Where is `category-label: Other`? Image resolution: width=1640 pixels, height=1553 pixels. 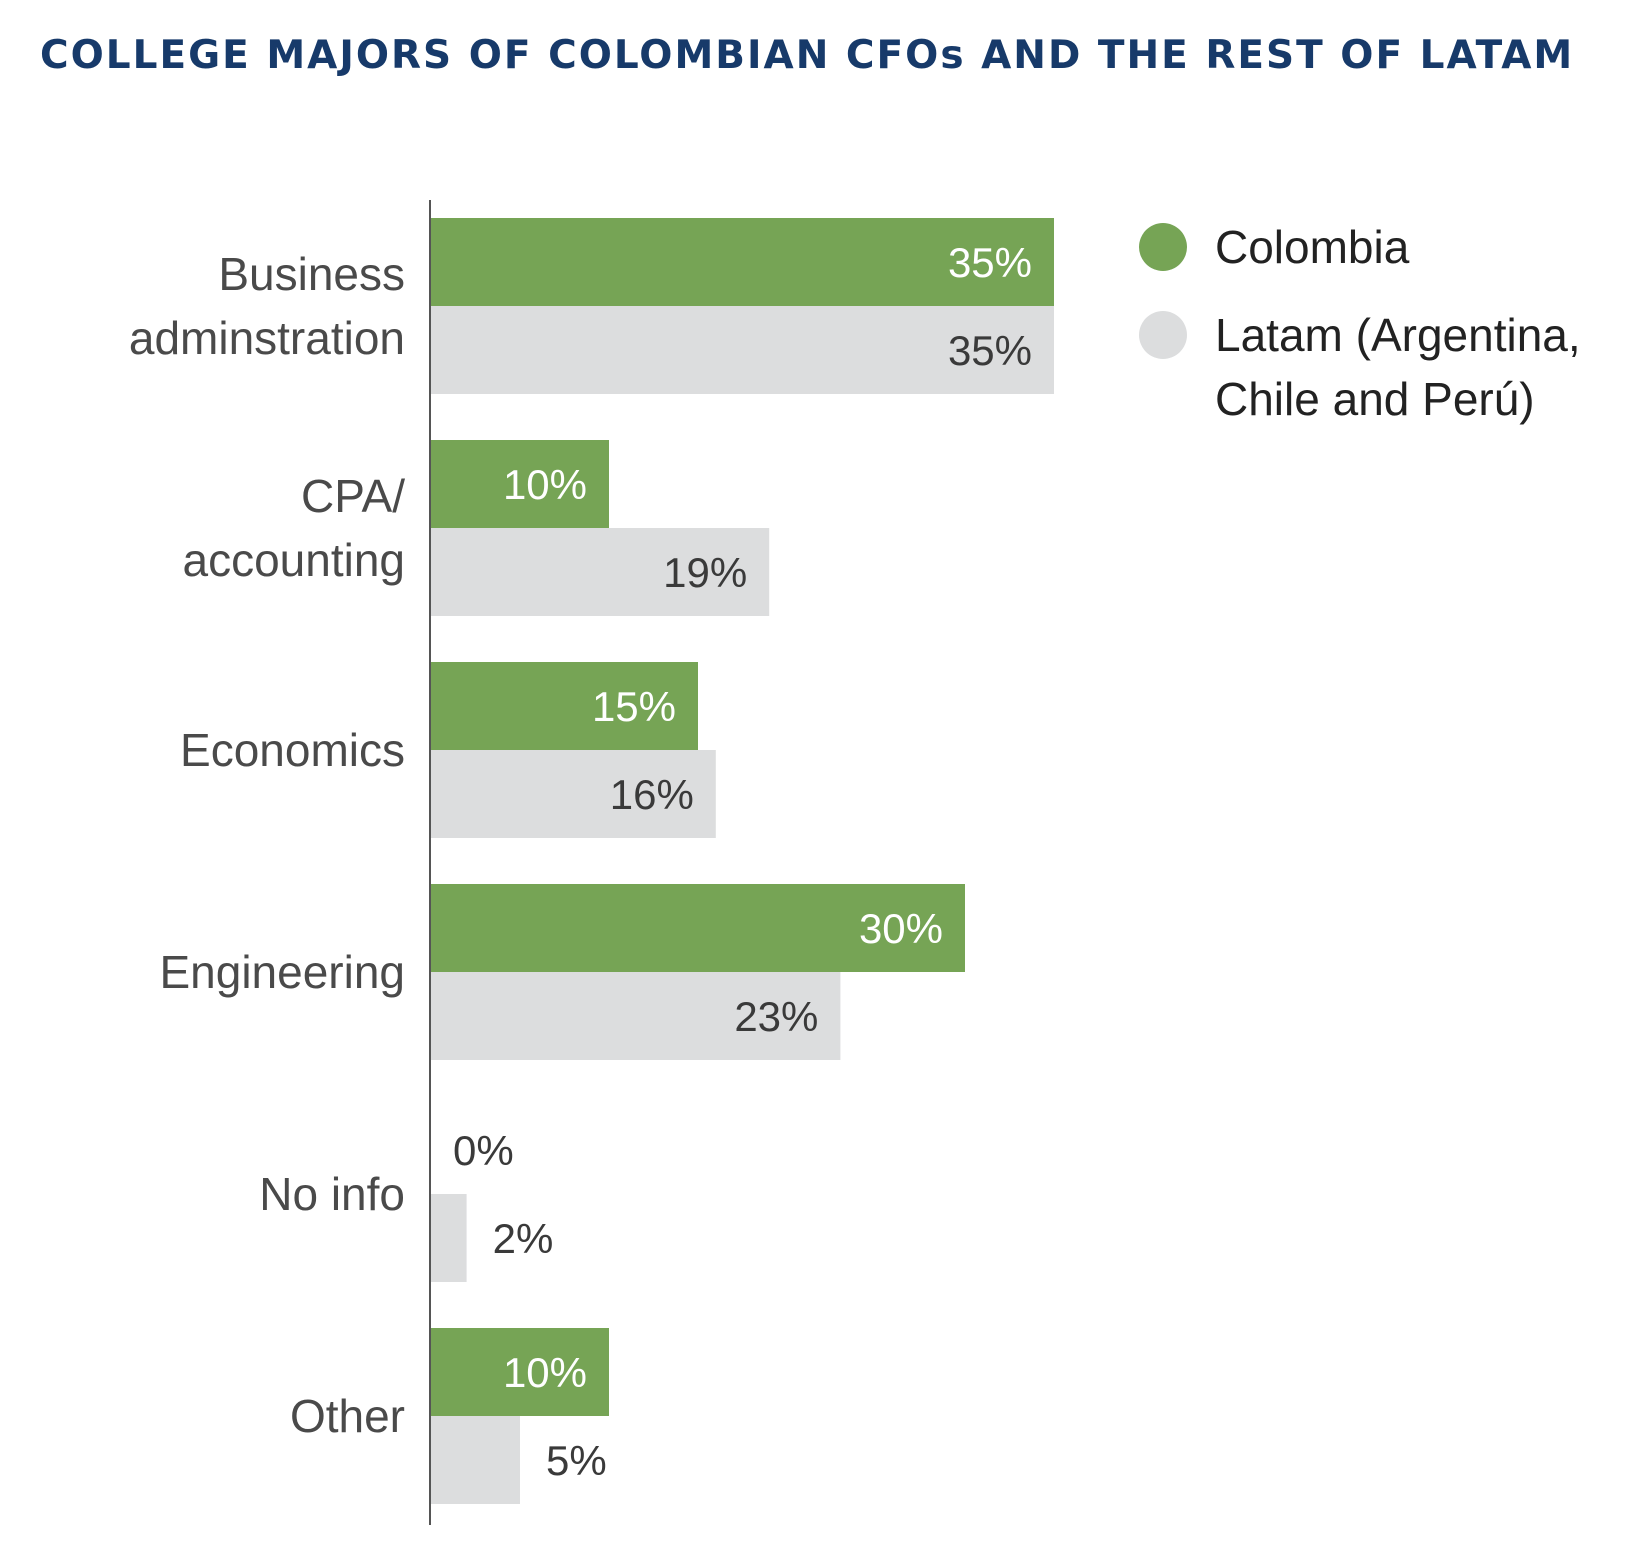
category-label: Other is located at coordinates (347, 1416).